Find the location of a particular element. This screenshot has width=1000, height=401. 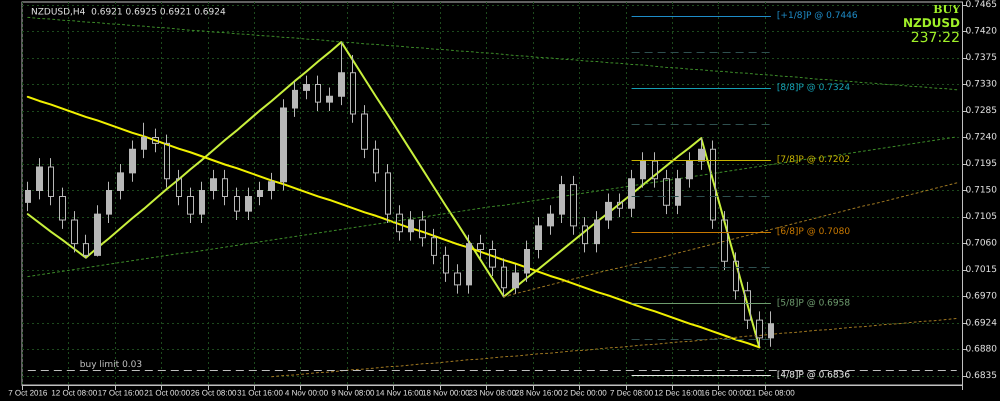

y-tick-label: 0.6924 is located at coordinates (982, 323).